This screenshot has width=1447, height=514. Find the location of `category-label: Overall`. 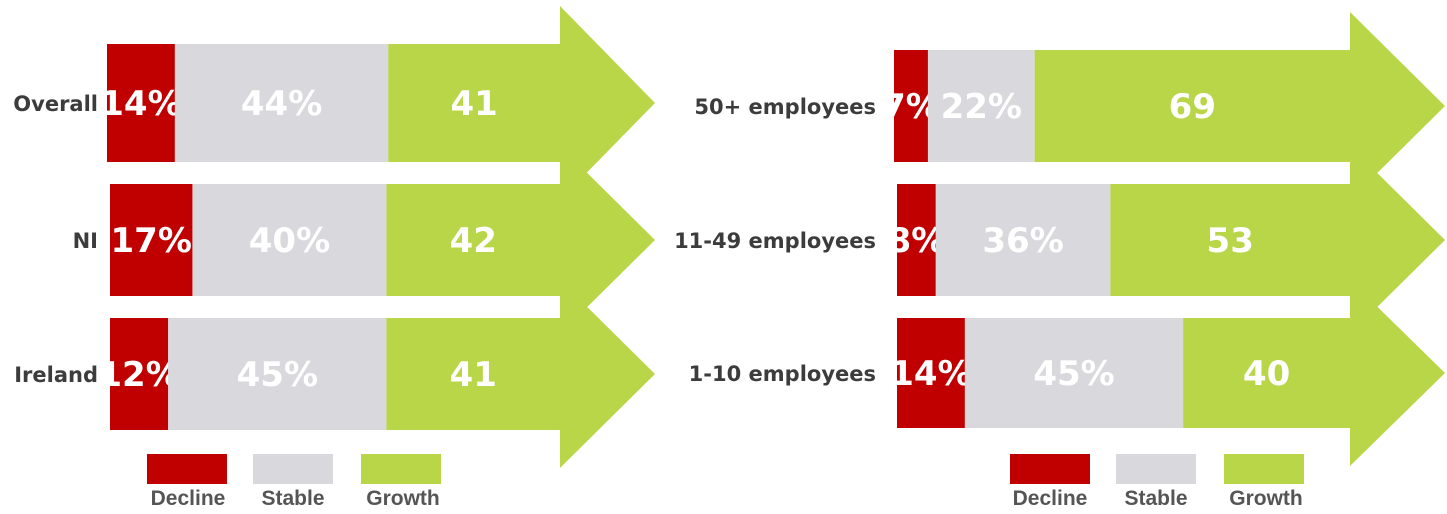

category-label: Overall is located at coordinates (55, 104).